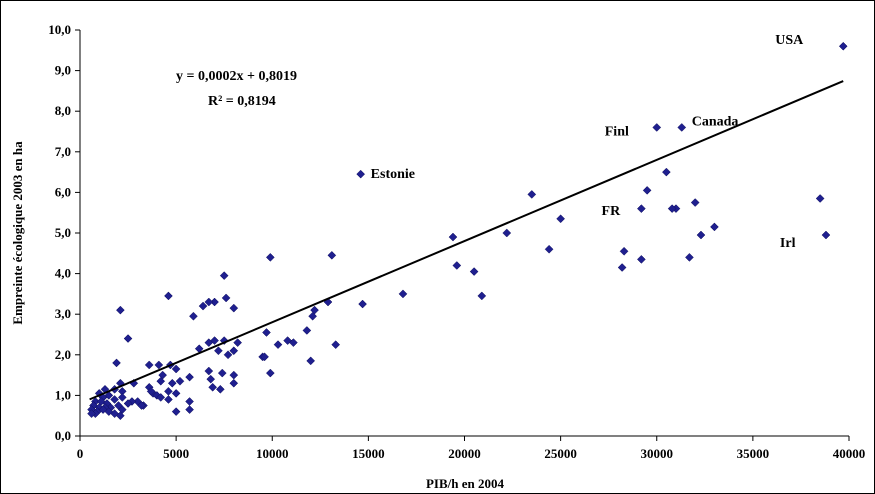 This screenshot has height=494, width=875. Describe the element at coordinates (753, 453) in the screenshot. I see `x-tick-label: 35000` at that location.